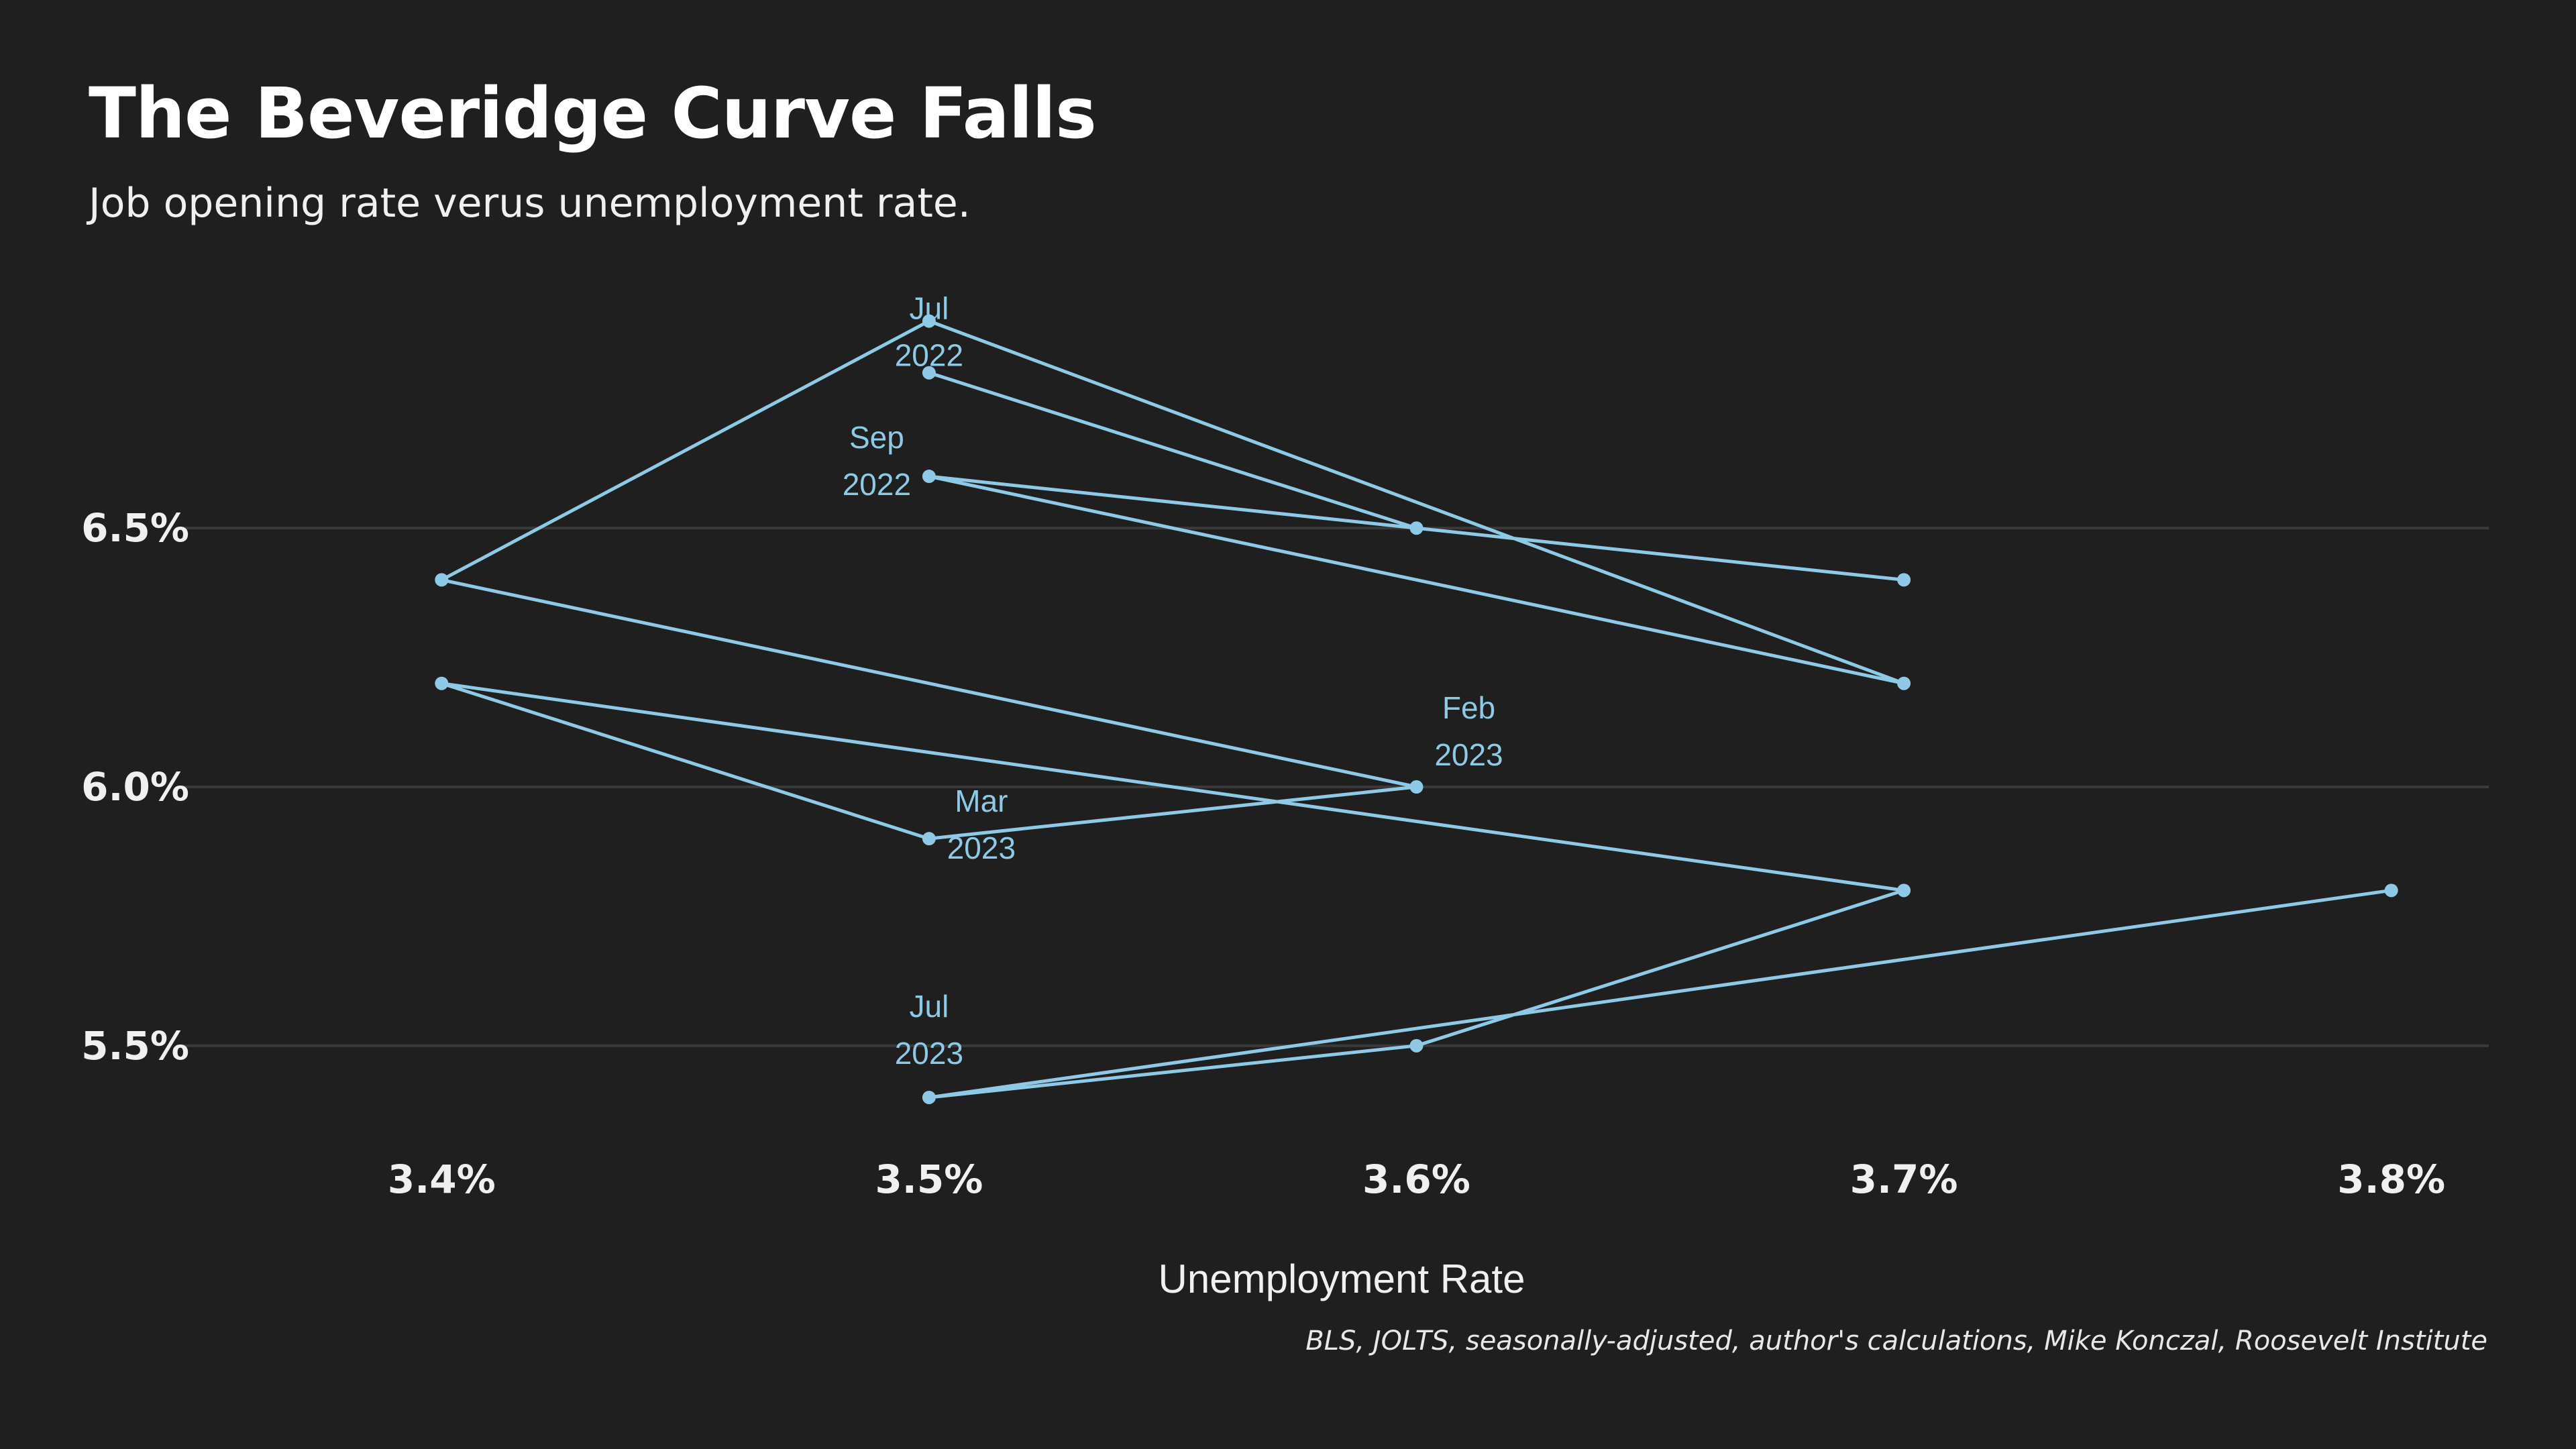 This screenshot has height=1449, width=2576. What do you see at coordinates (442, 1179) in the screenshot?
I see `x-tick-label: 3.4%` at bounding box center [442, 1179].